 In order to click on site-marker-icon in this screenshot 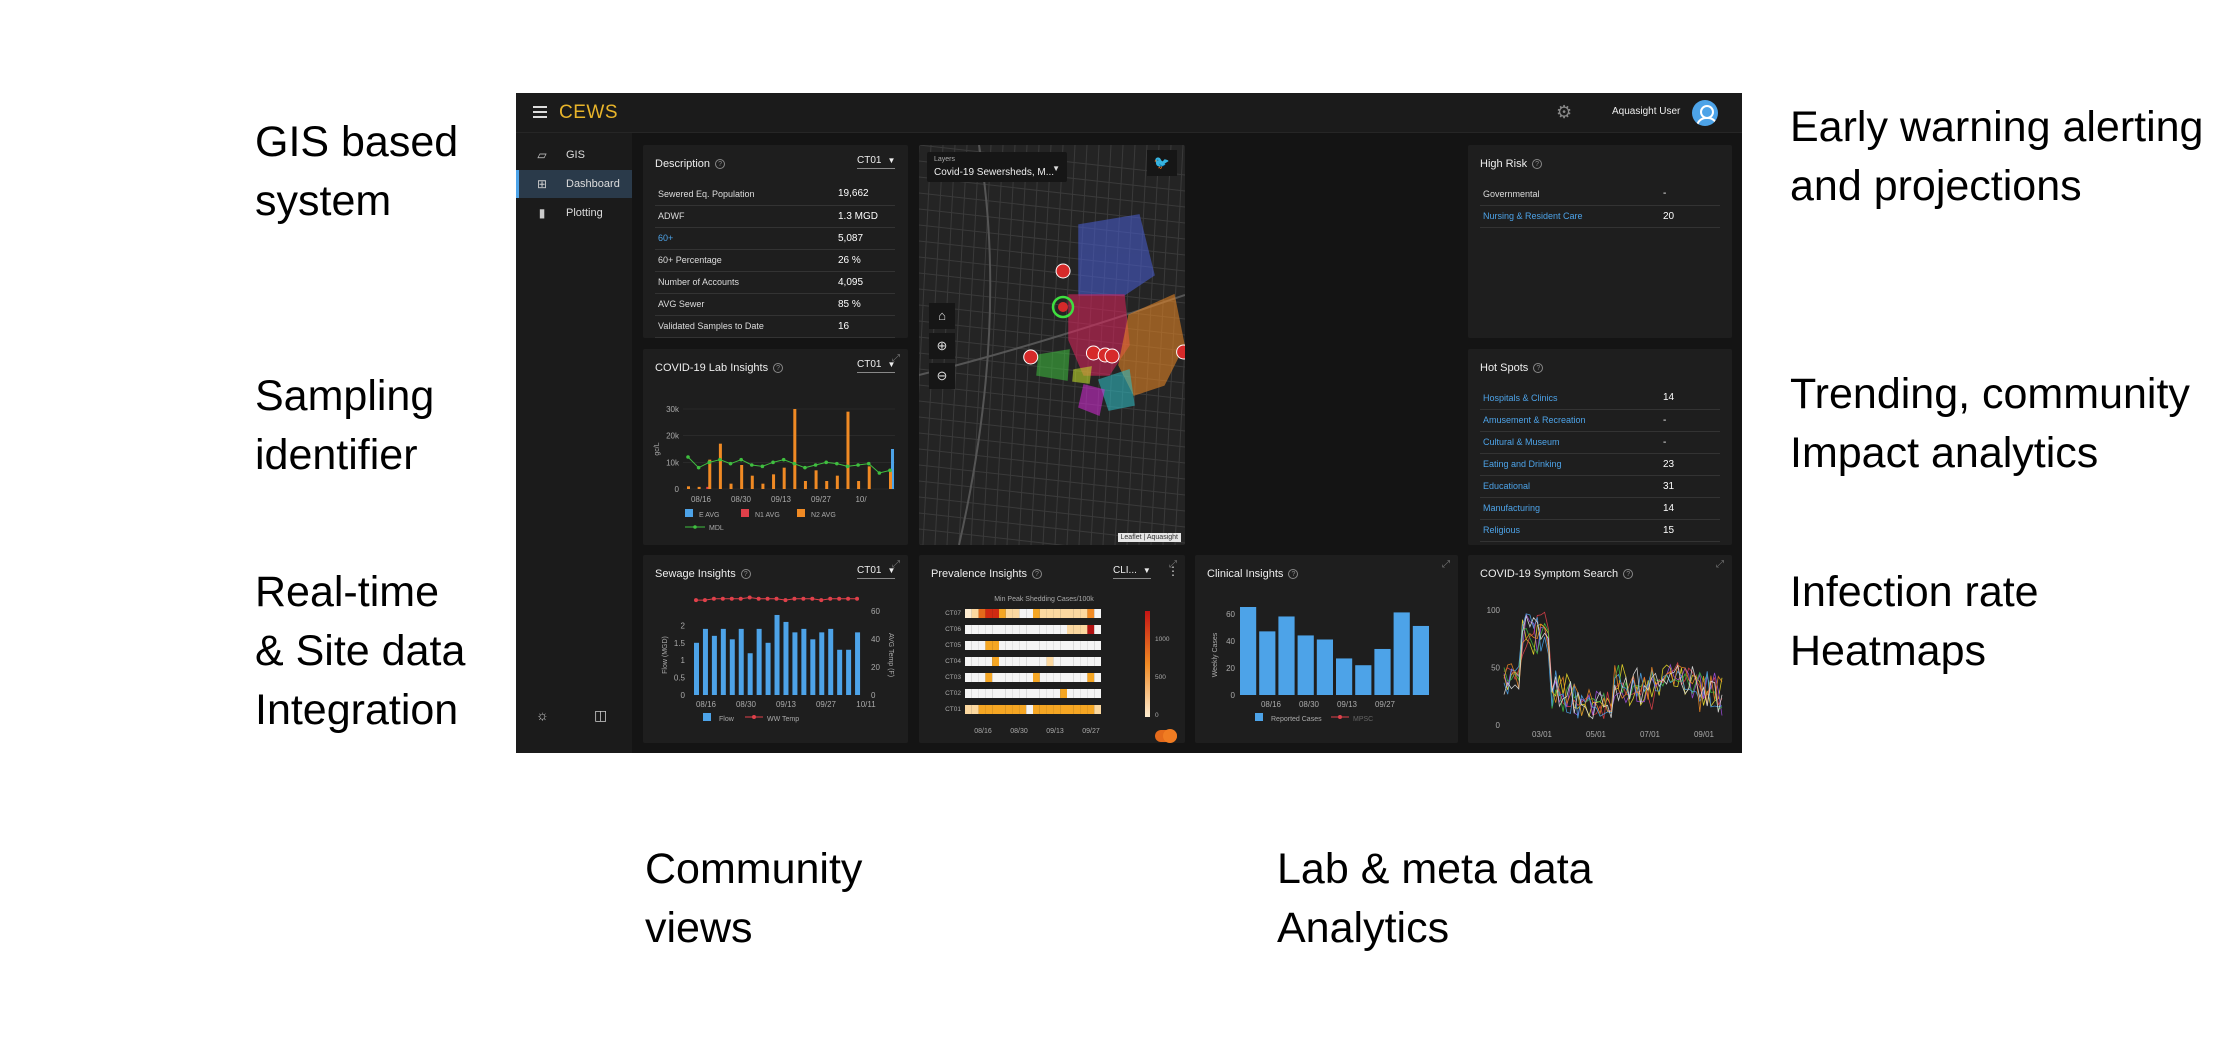, I will do `click(1180, 352)`.